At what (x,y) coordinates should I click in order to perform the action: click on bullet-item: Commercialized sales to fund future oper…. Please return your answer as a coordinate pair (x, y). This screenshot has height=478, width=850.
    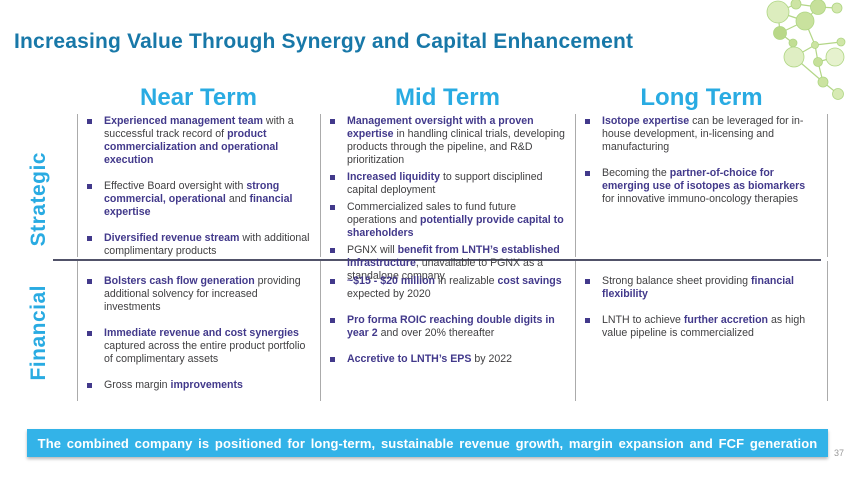
    Looking at the image, I should click on (446, 220).